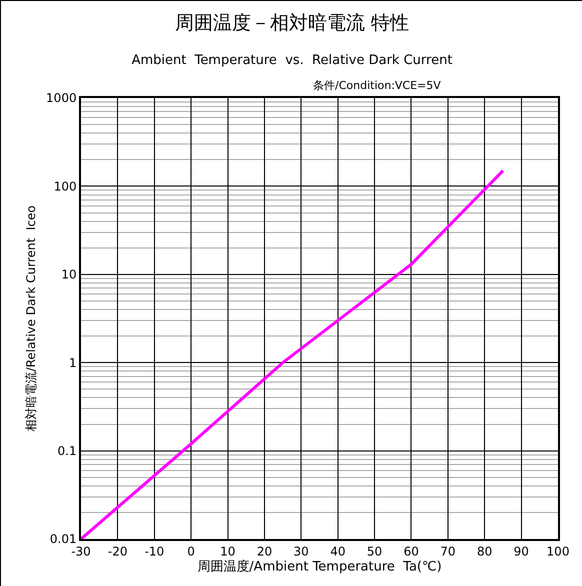 The height and width of the screenshot is (586, 582). I want to click on x-tick-label: 90, so click(521, 551).